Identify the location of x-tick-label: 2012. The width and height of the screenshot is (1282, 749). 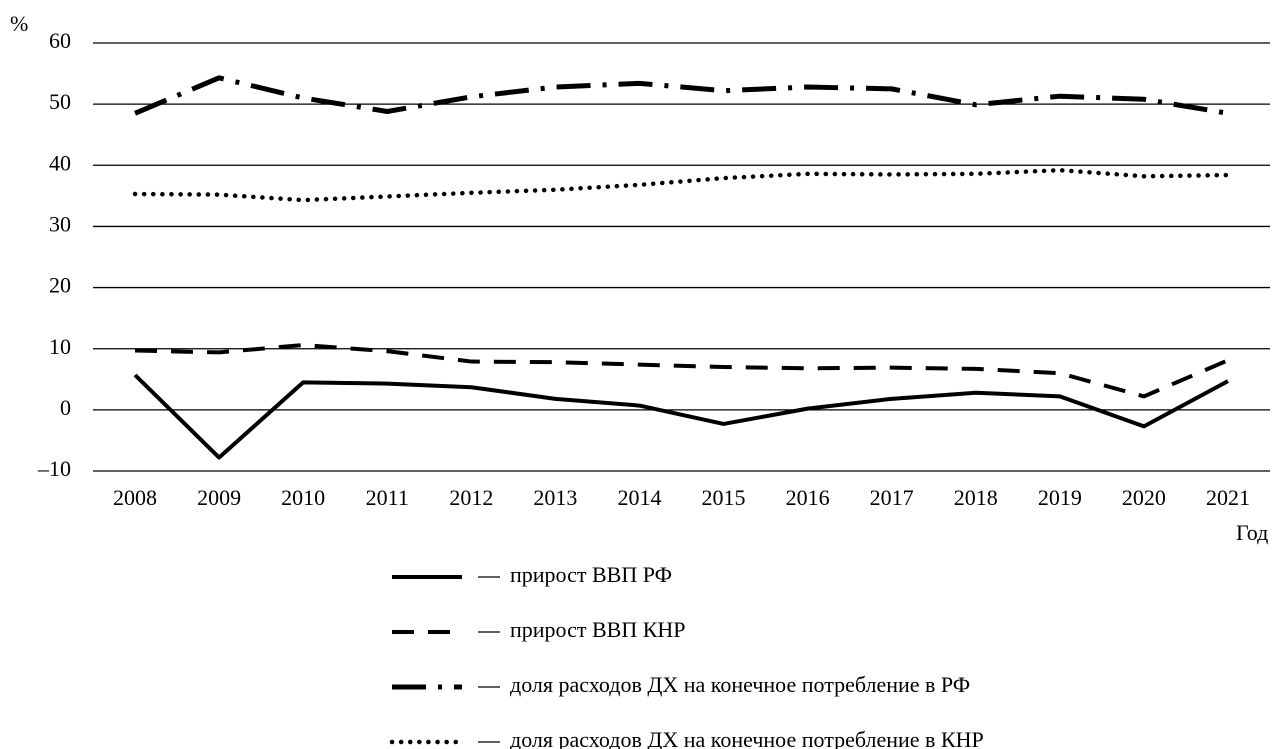
(471, 497).